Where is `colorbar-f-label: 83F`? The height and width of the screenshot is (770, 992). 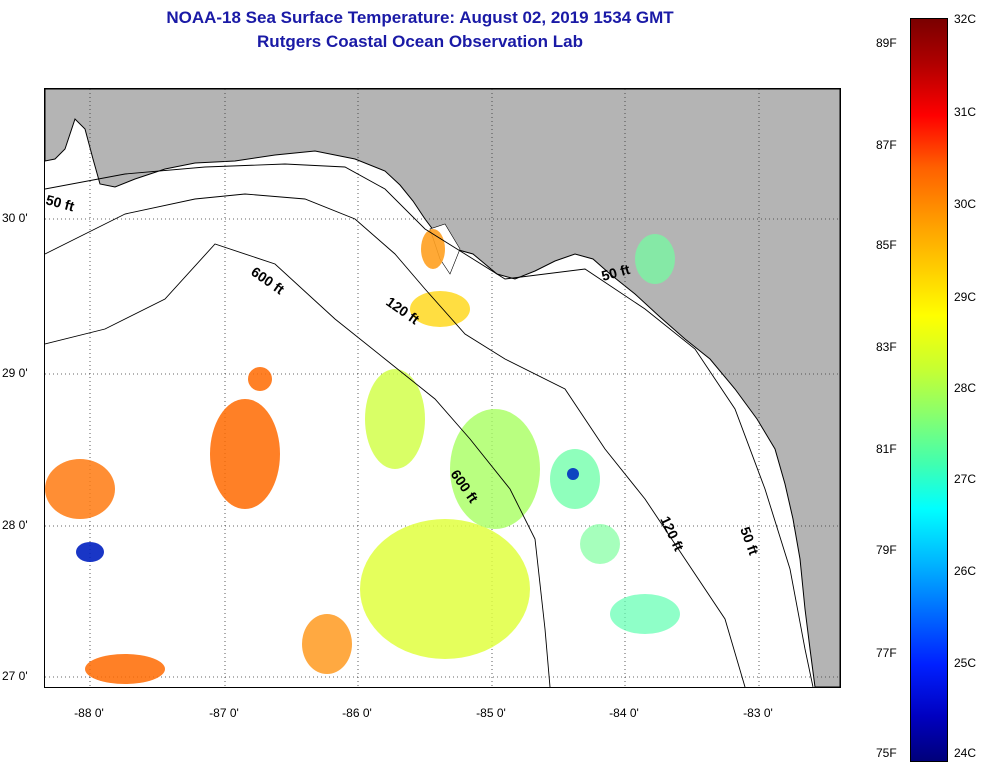
colorbar-f-label: 83F is located at coordinates (886, 347).